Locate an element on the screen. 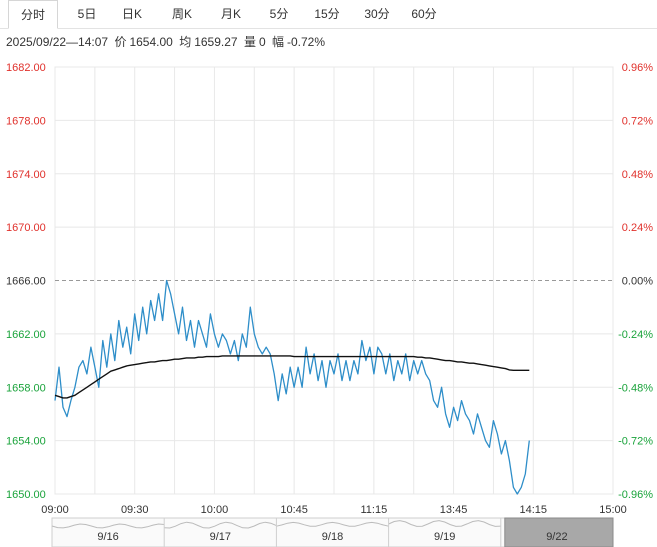 The image size is (657, 547). price-tick-label: 1674.00 is located at coordinates (26, 175).